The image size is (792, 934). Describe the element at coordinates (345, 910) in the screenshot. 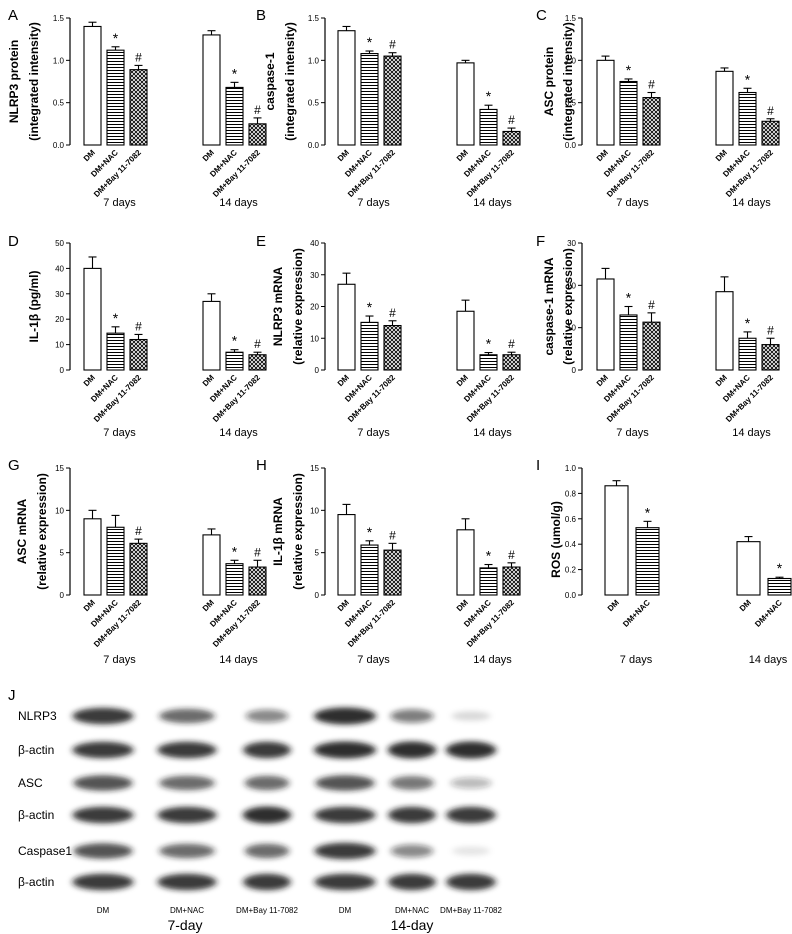

I see `blot-lane-label: DM` at that location.